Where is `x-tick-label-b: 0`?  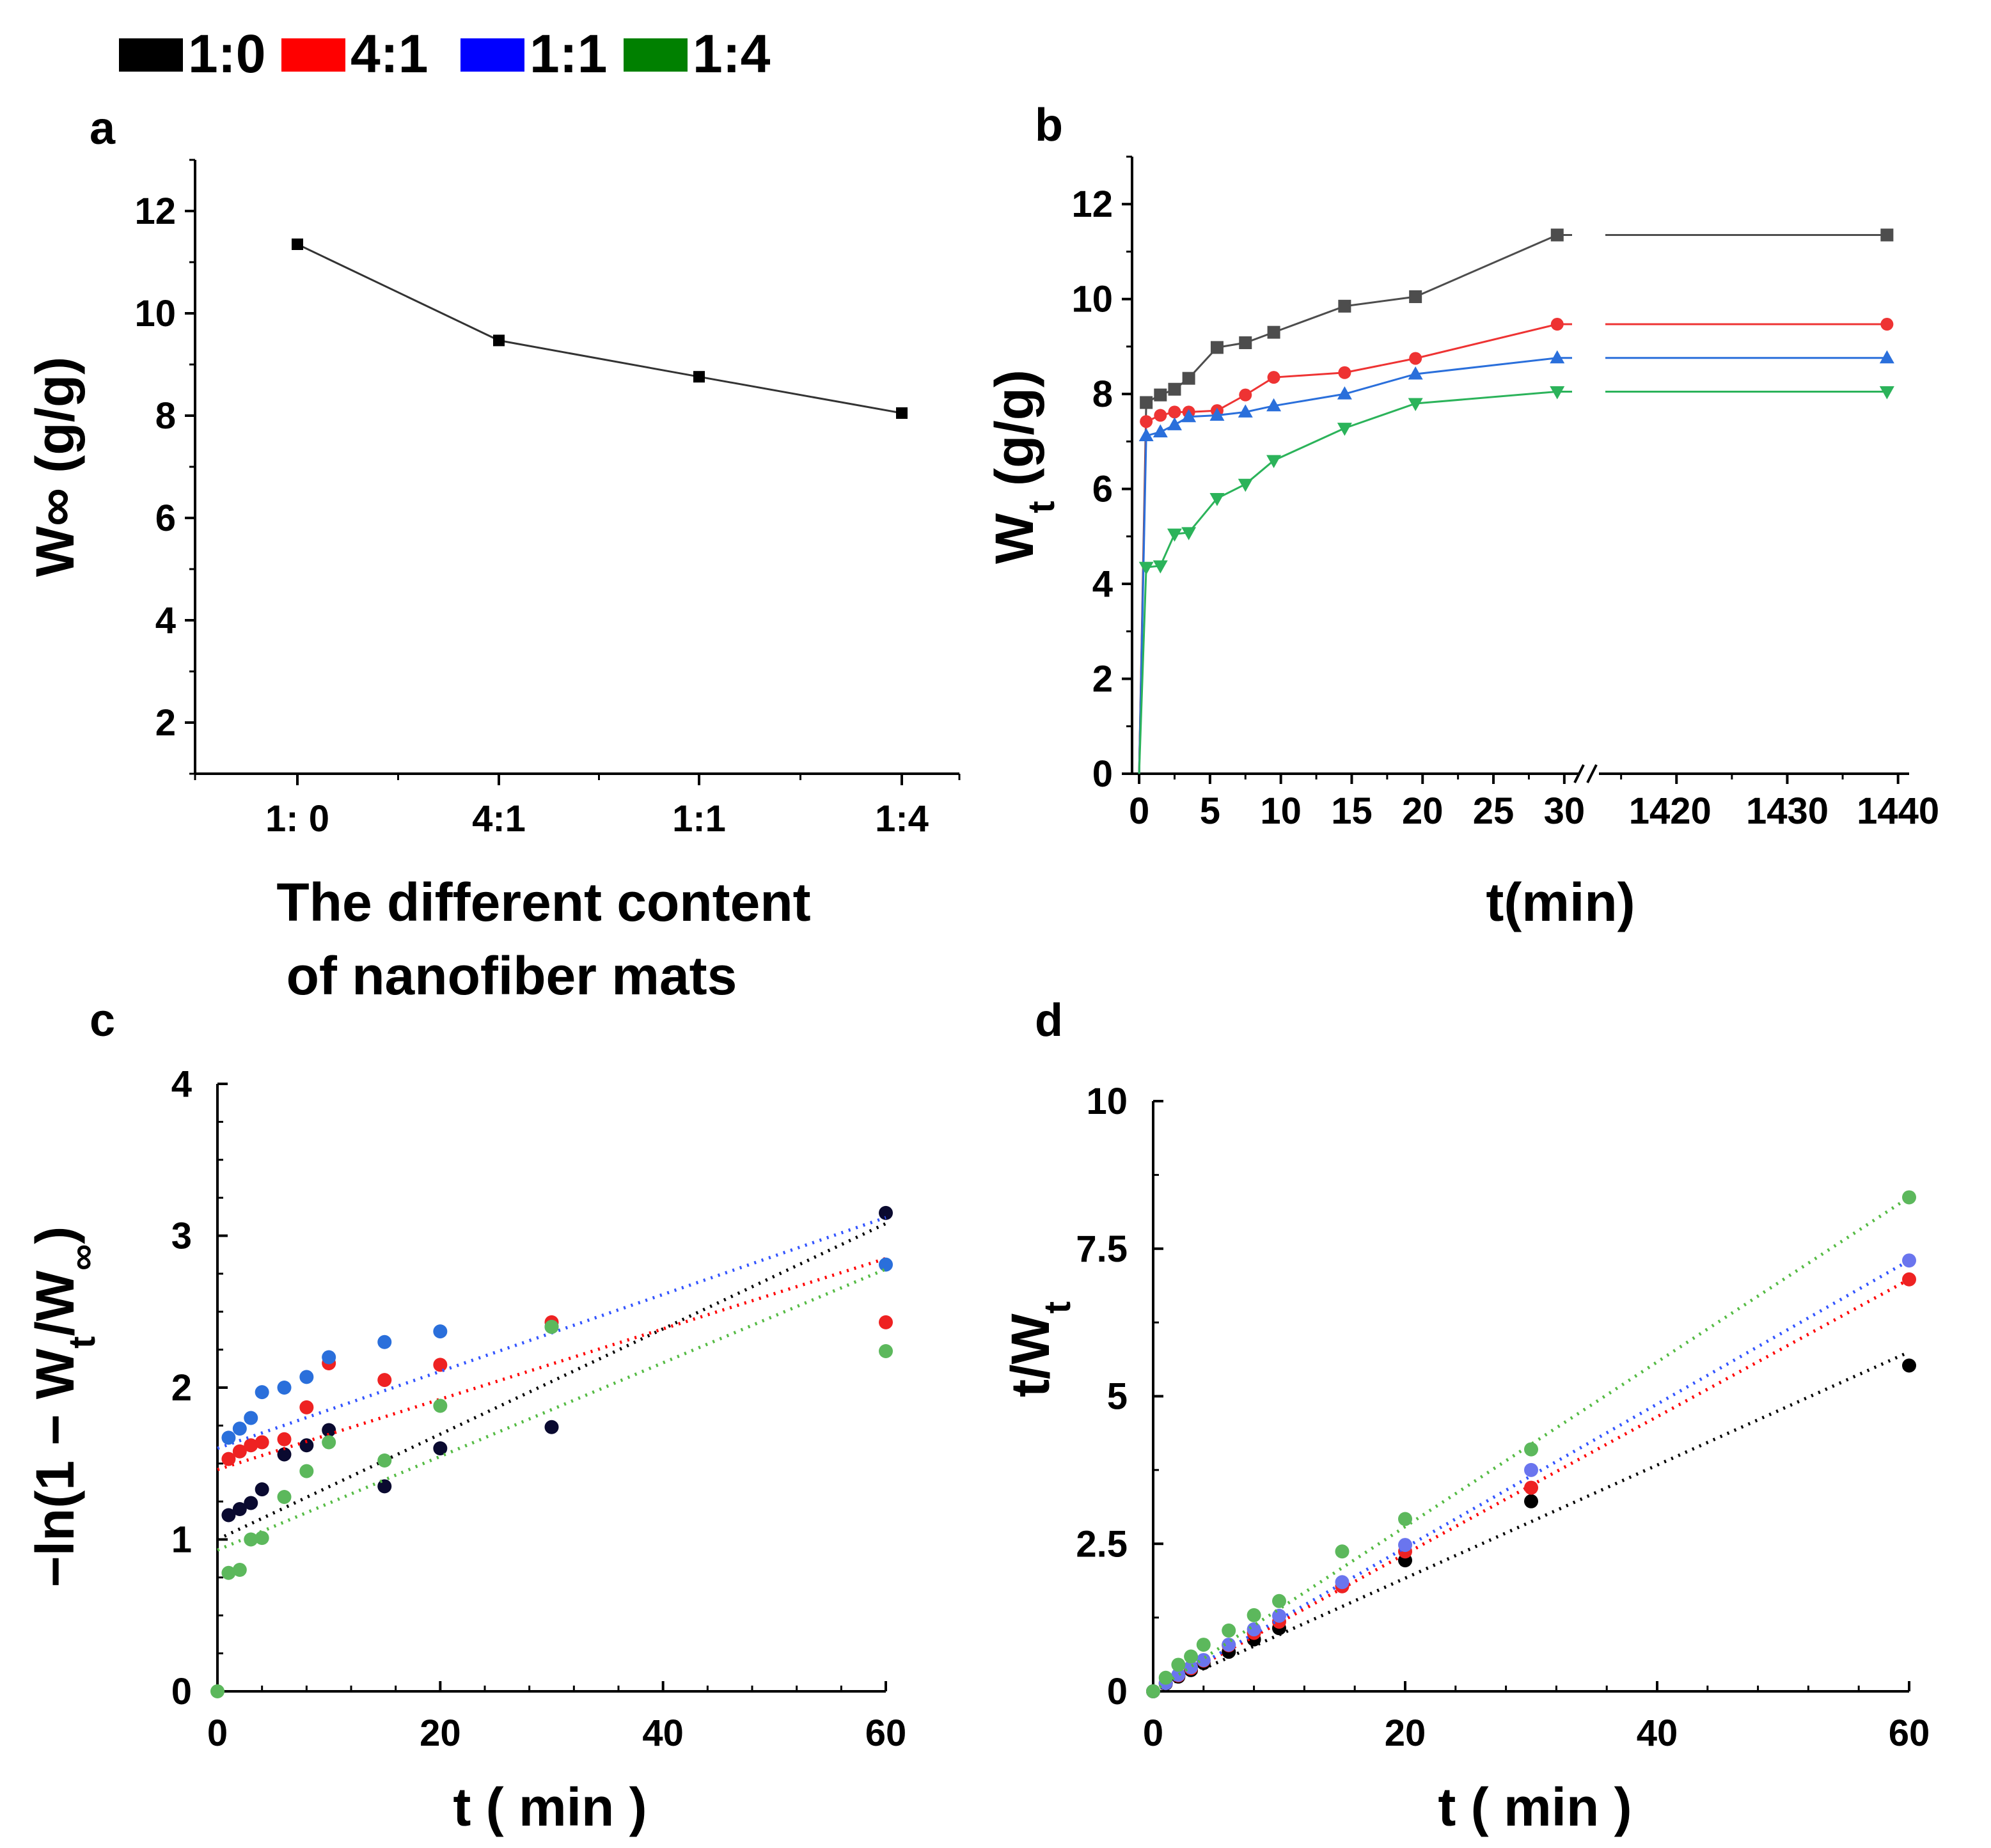 x-tick-label-b: 0 is located at coordinates (1139, 811).